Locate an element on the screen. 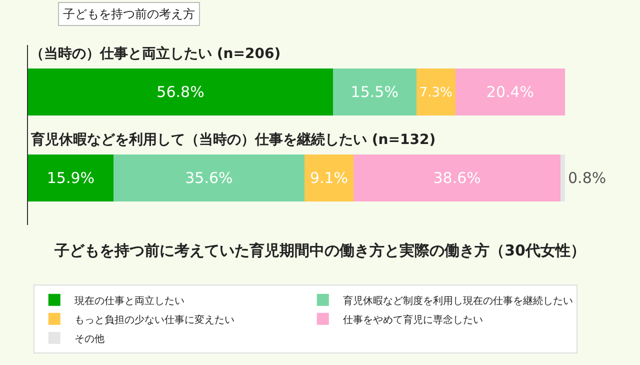 The width and height of the screenshot is (640, 365). legend-label: もっと負担の少ない仕事に変えたい is located at coordinates (154, 320).